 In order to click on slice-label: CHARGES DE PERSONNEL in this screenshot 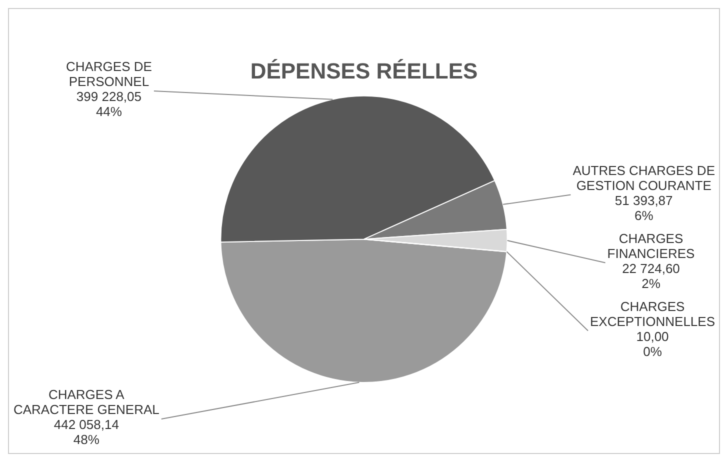, I will do `click(109, 74)`.